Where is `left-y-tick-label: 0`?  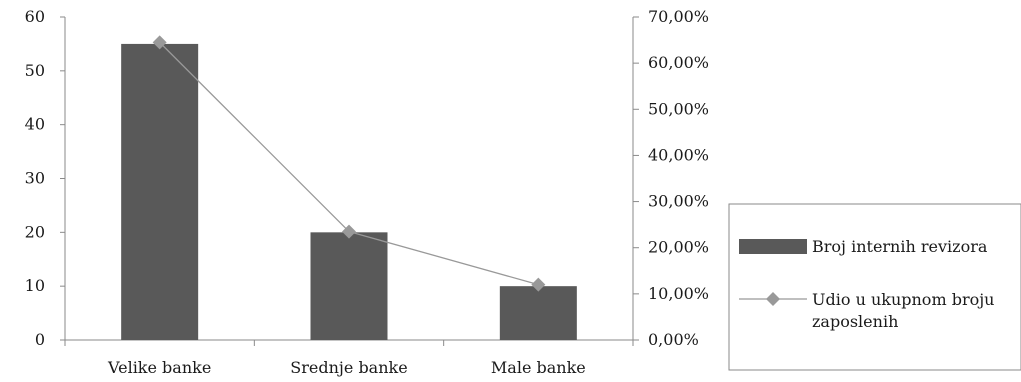 left-y-tick-label: 0 is located at coordinates (40, 339).